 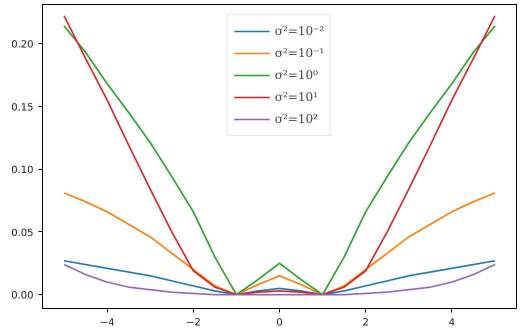 I want to click on legend-label: σ²=10⁻², so click(x=299, y=31).